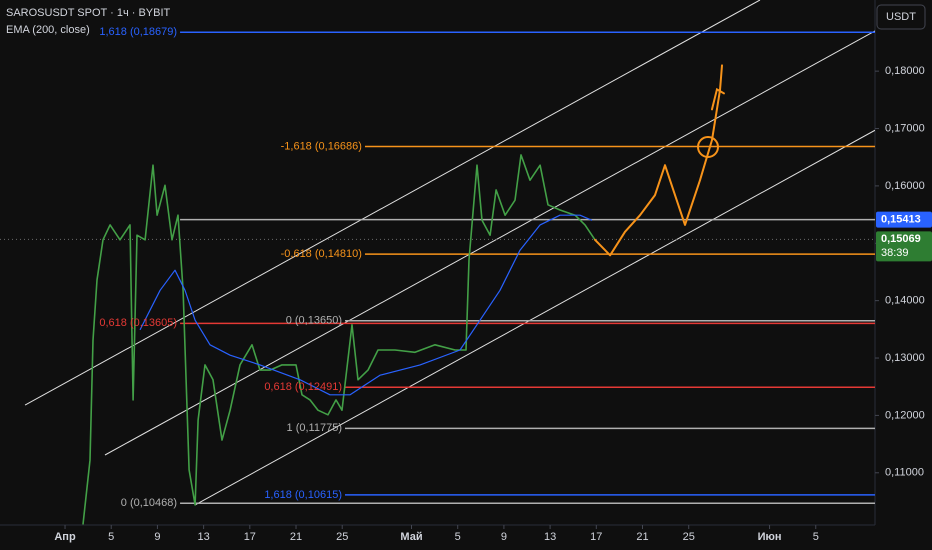  I want to click on x-tick-label: Июн, so click(770, 537).